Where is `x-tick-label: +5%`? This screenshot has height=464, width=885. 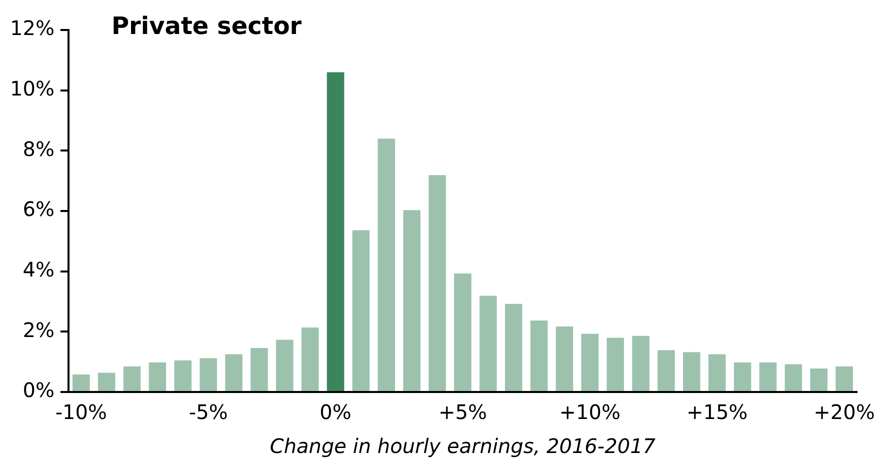
x-tick-label: +5% is located at coordinates (462, 412).